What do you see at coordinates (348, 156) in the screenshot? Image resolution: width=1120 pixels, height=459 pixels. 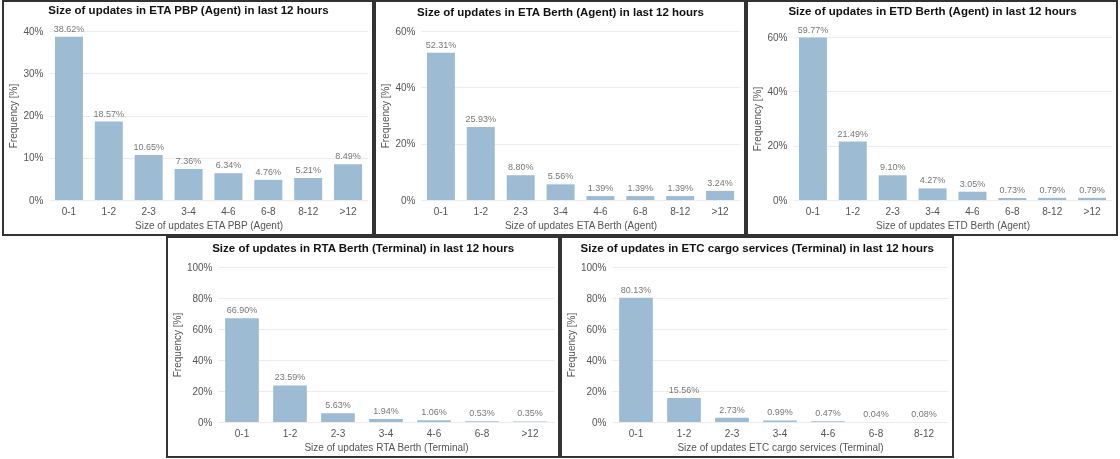 I see `data-label: 8.49%` at bounding box center [348, 156].